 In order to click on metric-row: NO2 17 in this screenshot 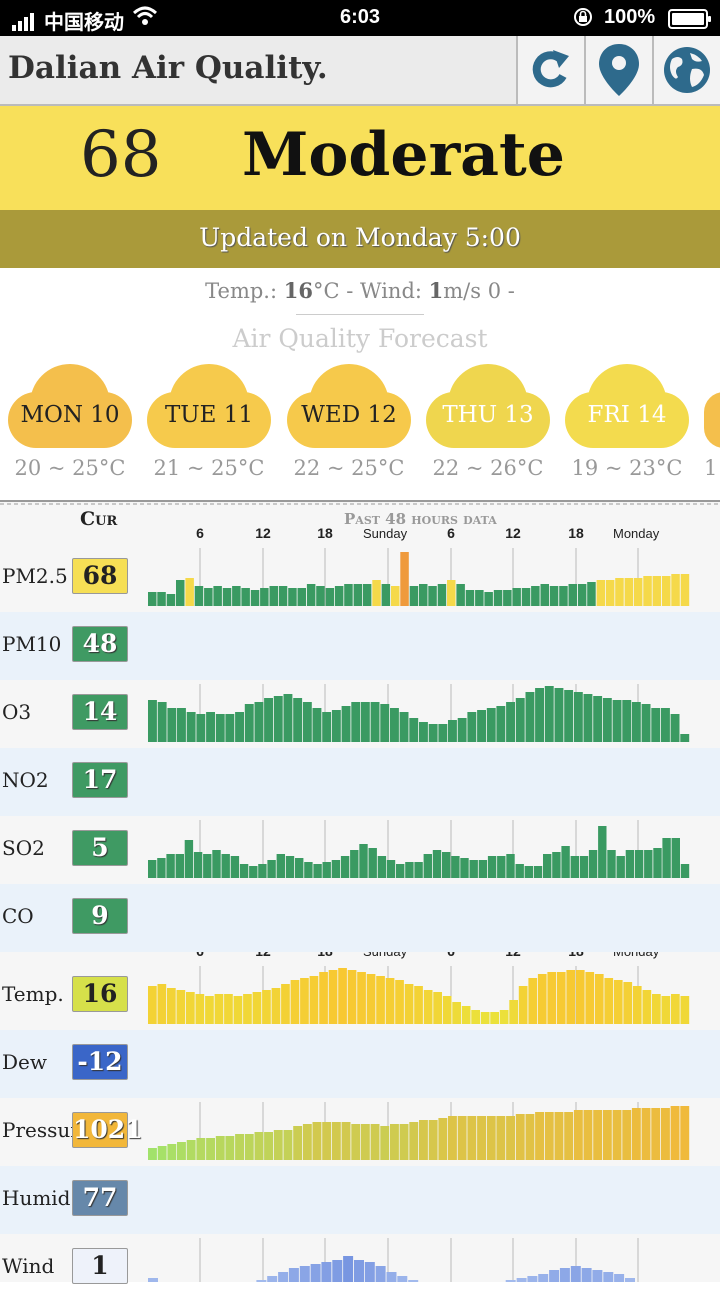, I will do `click(360, 782)`.